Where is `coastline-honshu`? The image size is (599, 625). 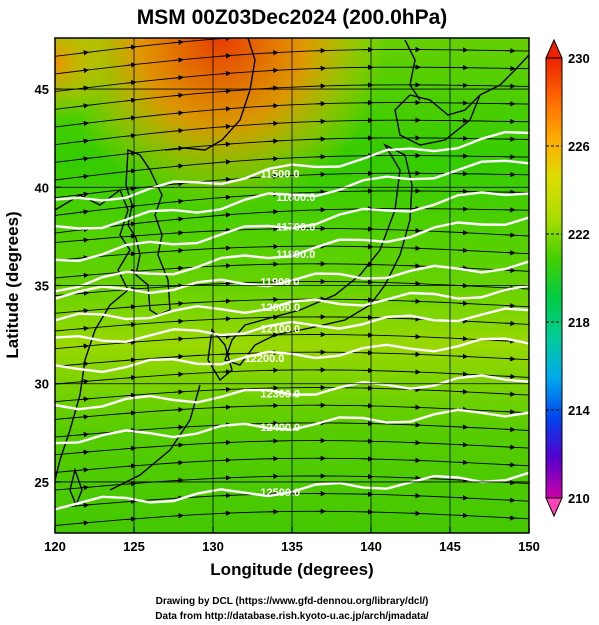 coastline-honshu is located at coordinates (318, 254).